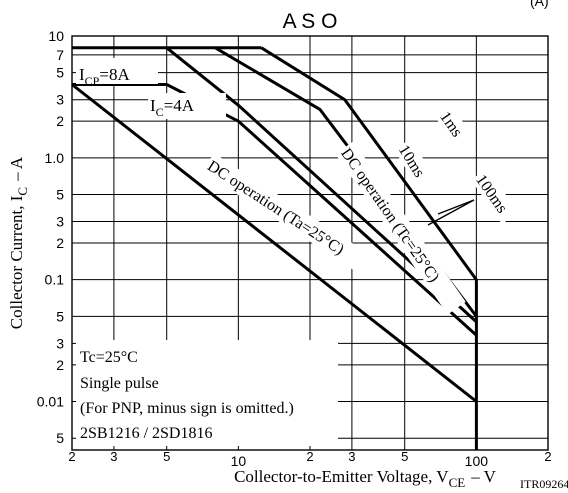 The height and width of the screenshot is (493, 568). I want to click on ms1-label-group: 1ms, so click(452, 125).